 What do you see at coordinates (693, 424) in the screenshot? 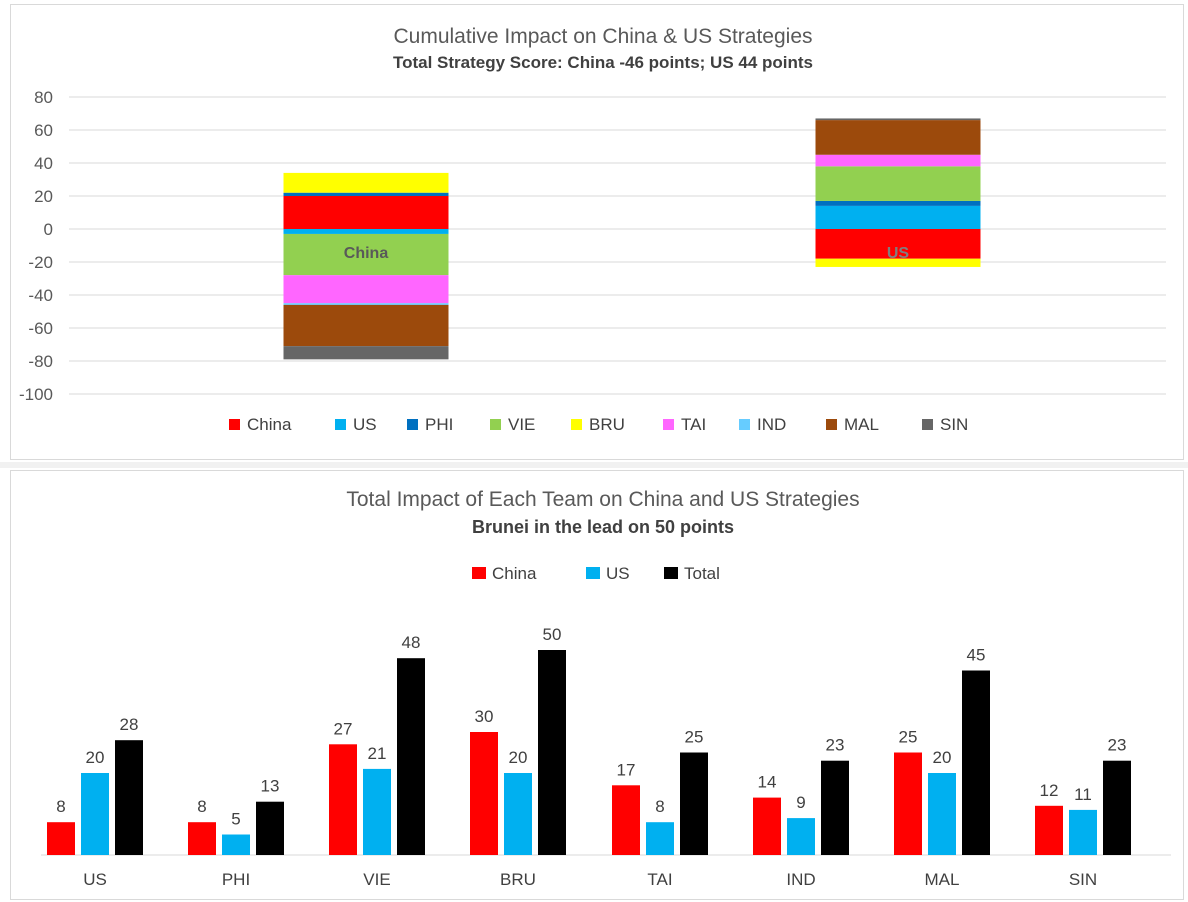
I see `legend-label-tai: TAI` at bounding box center [693, 424].